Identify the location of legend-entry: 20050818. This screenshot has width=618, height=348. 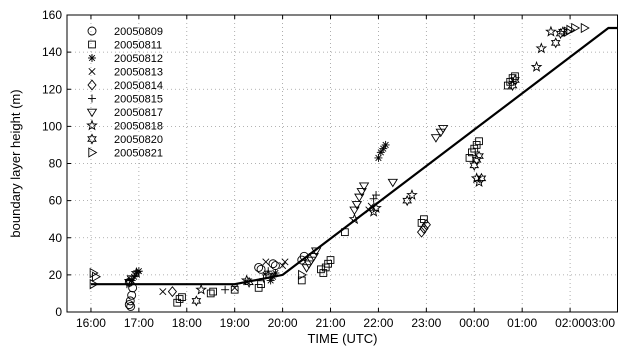
(124, 126).